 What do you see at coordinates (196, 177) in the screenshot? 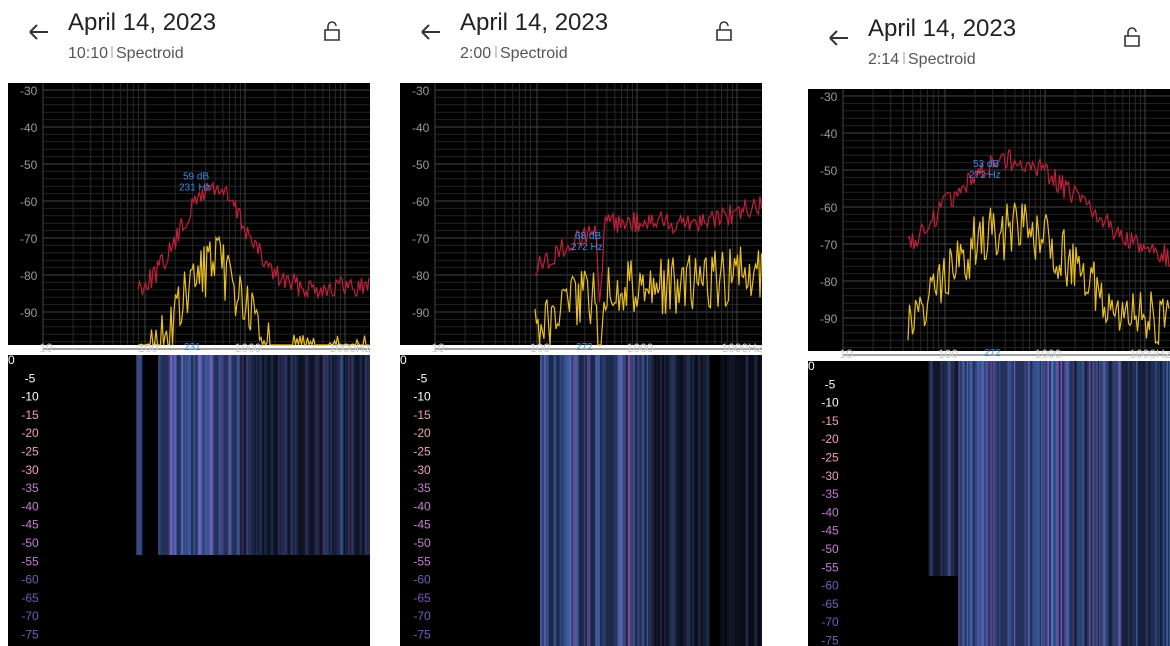
I see `peak-db: 59 dB` at bounding box center [196, 177].